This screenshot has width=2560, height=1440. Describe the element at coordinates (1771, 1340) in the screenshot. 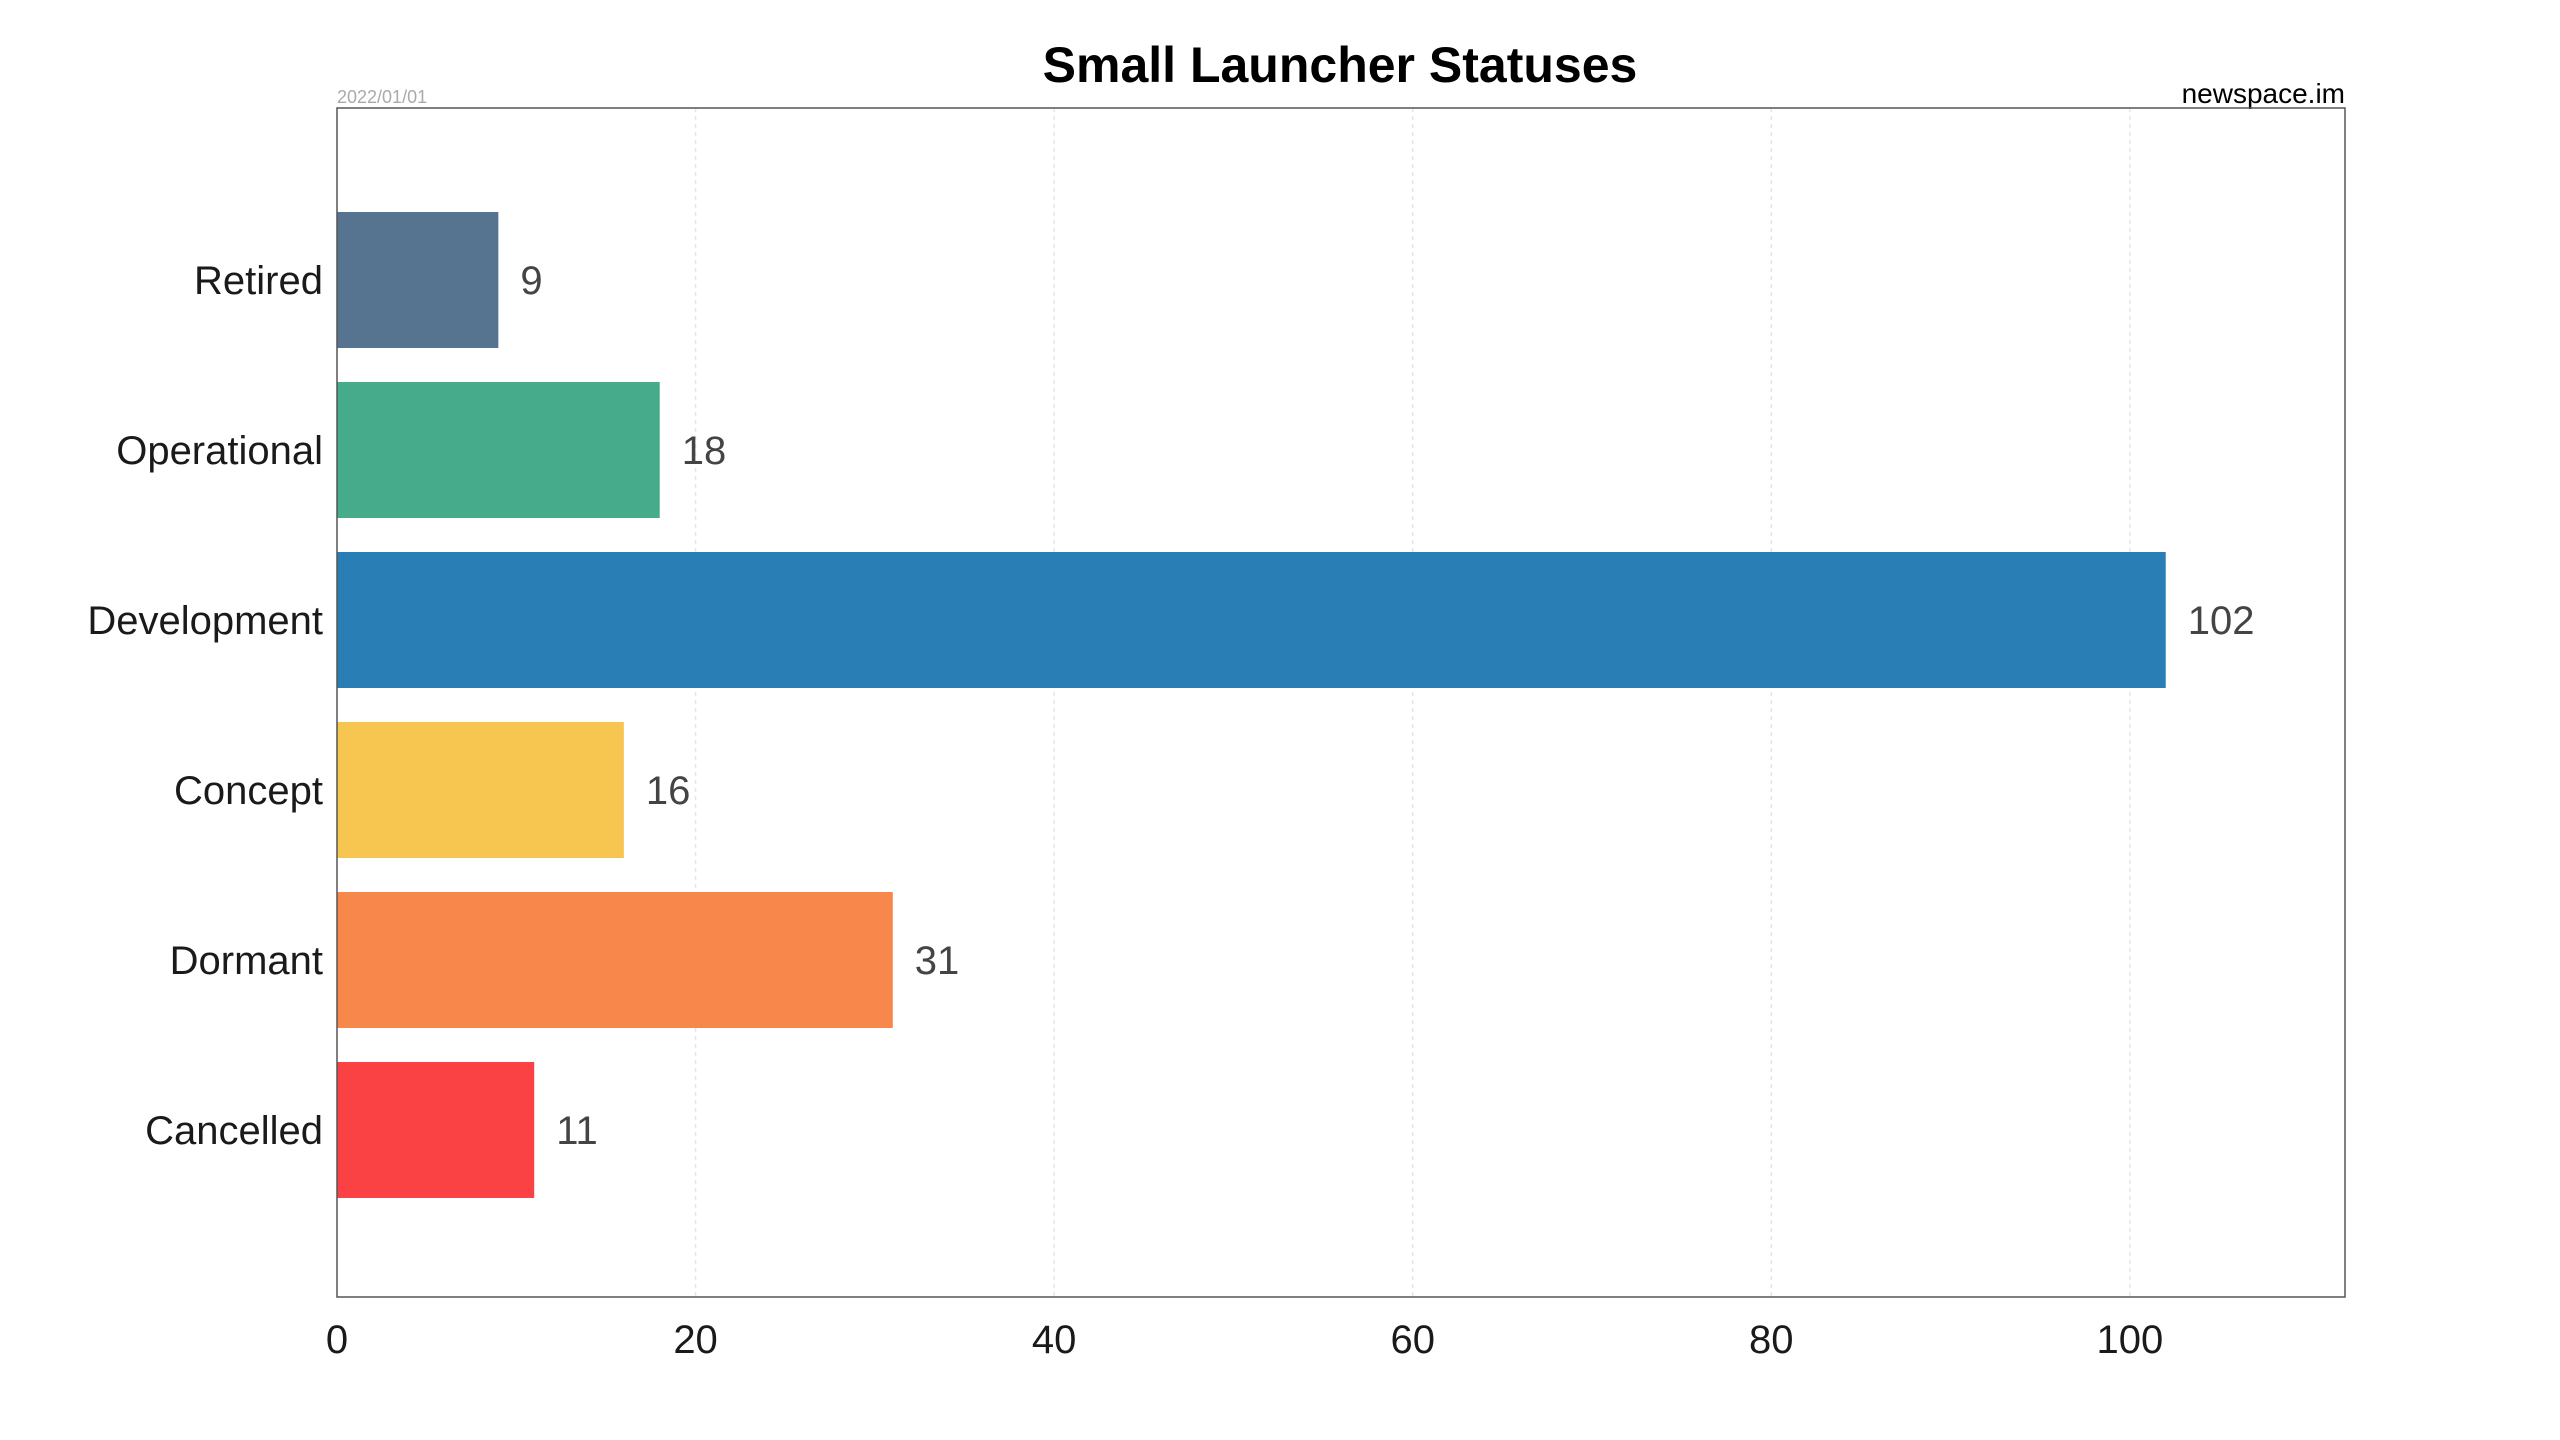

I see `x-tick-label: 80` at that location.